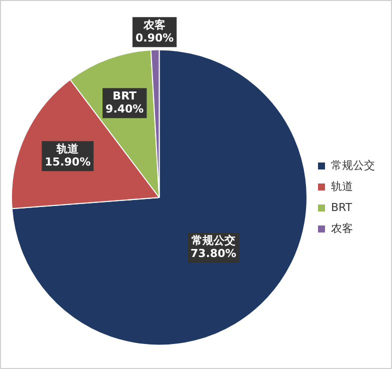 This screenshot has width=392, height=369. What do you see at coordinates (125, 96) in the screenshot?
I see `slice-label: BRT` at bounding box center [125, 96].